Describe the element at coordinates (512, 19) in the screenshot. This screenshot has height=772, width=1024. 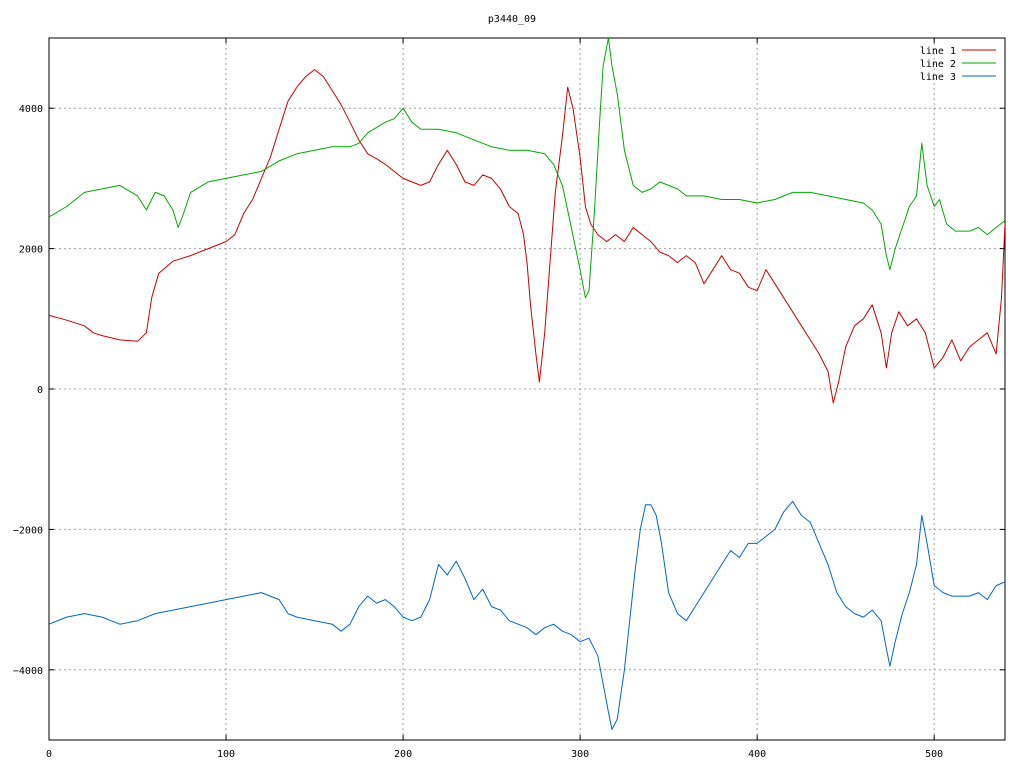
I see `chart-title: p3440_09` at that location.